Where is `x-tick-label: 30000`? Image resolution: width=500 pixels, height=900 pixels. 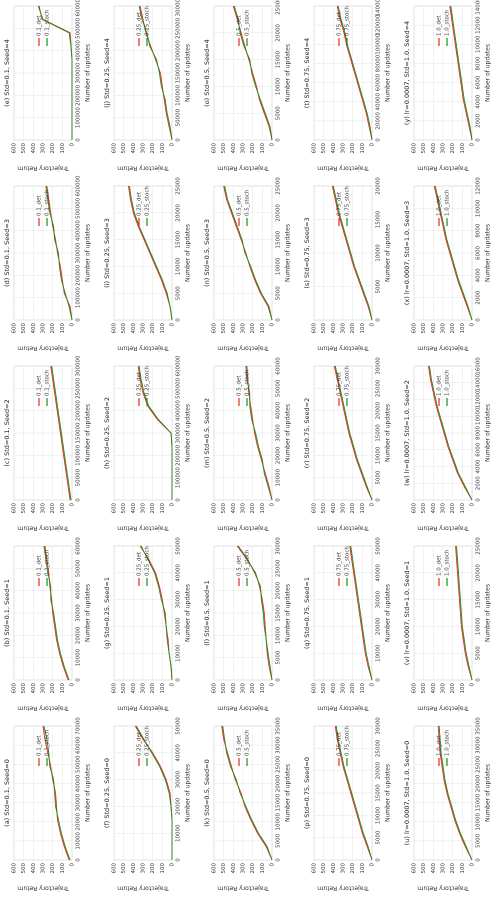 x-tick-label: 30000 is located at coordinates (279, 745).